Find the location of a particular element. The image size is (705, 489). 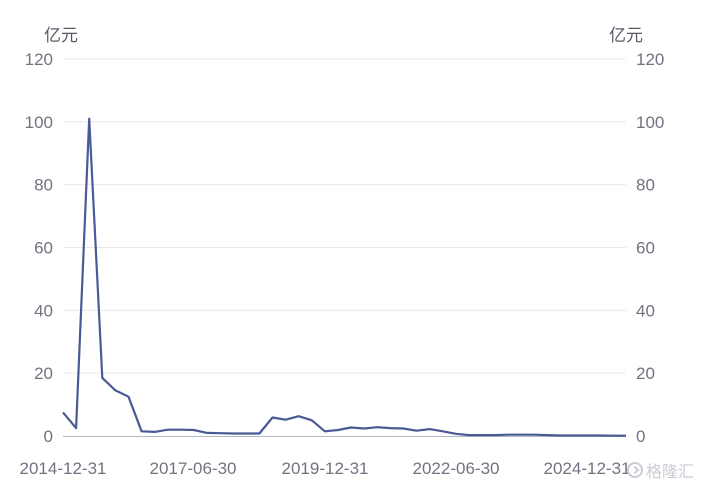

right-y-axis: 0 20 40 60 80 100 120 is located at coordinates (650, 248).